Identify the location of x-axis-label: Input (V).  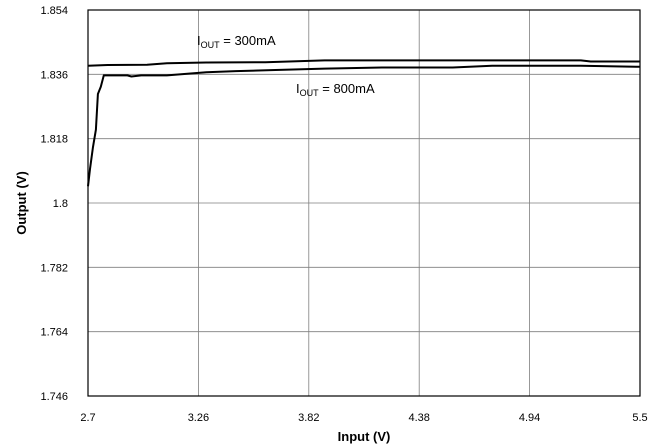
(364, 436).